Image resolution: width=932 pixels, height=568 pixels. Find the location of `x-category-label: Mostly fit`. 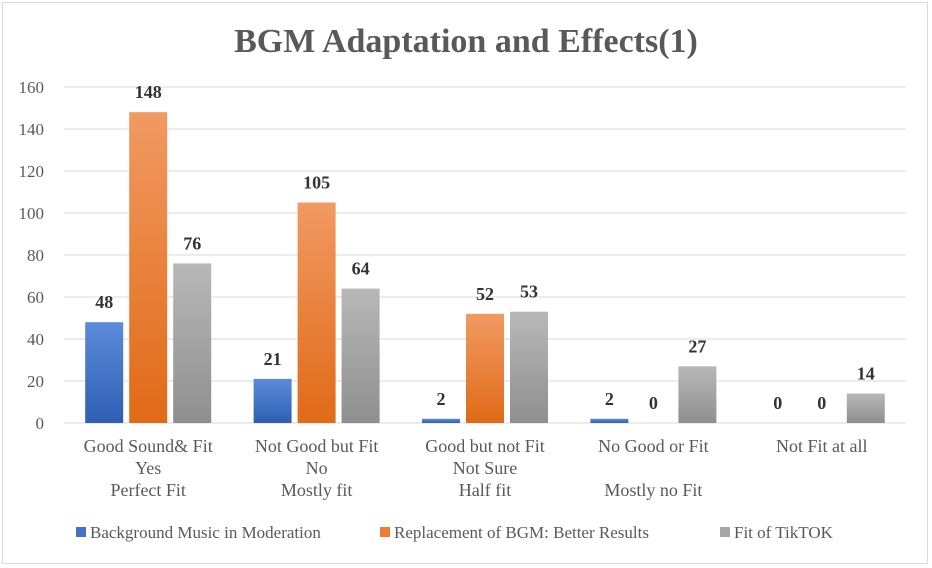

x-category-label: Mostly fit is located at coordinates (317, 490).